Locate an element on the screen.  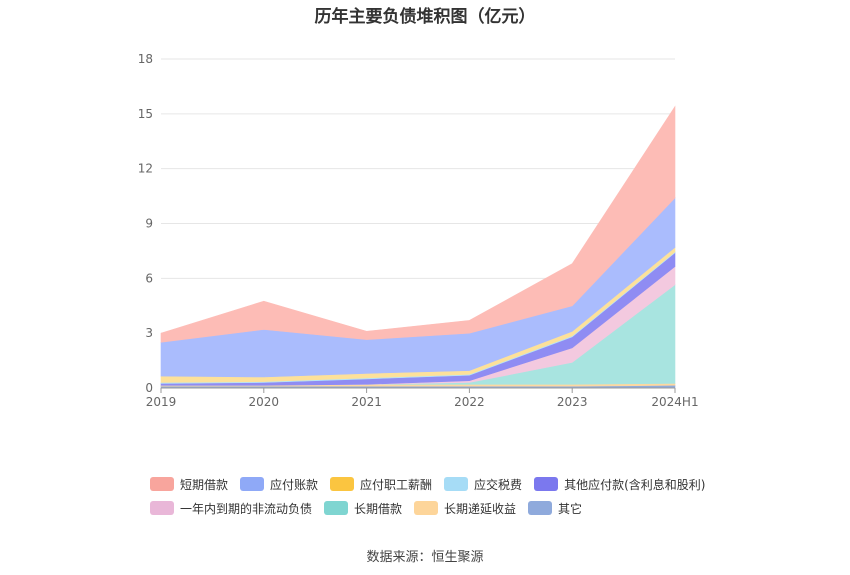
legend-item: 长期递延收益 is located at coordinates (465, 508).